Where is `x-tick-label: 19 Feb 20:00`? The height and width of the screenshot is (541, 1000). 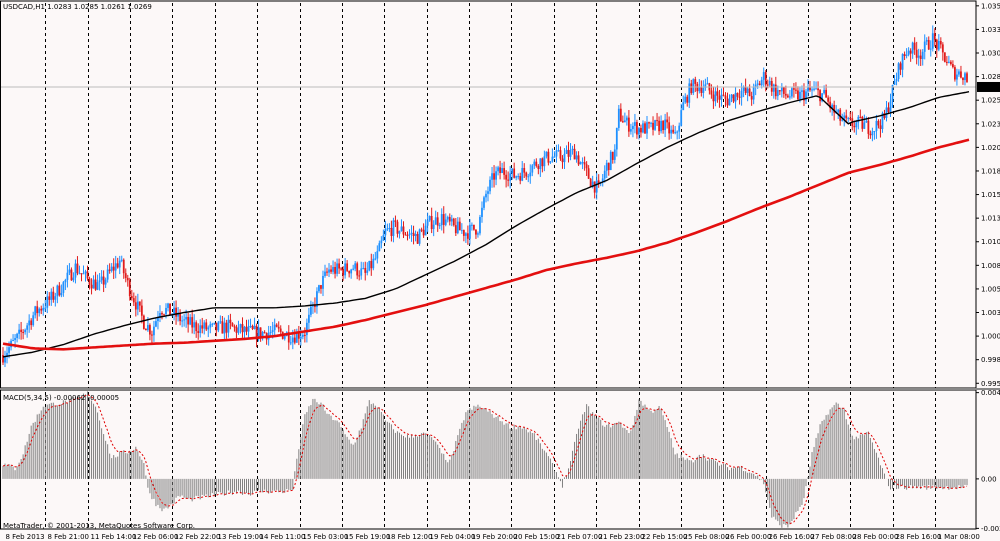
x-tick-label: 19 Feb 20:00 is located at coordinates (495, 537).